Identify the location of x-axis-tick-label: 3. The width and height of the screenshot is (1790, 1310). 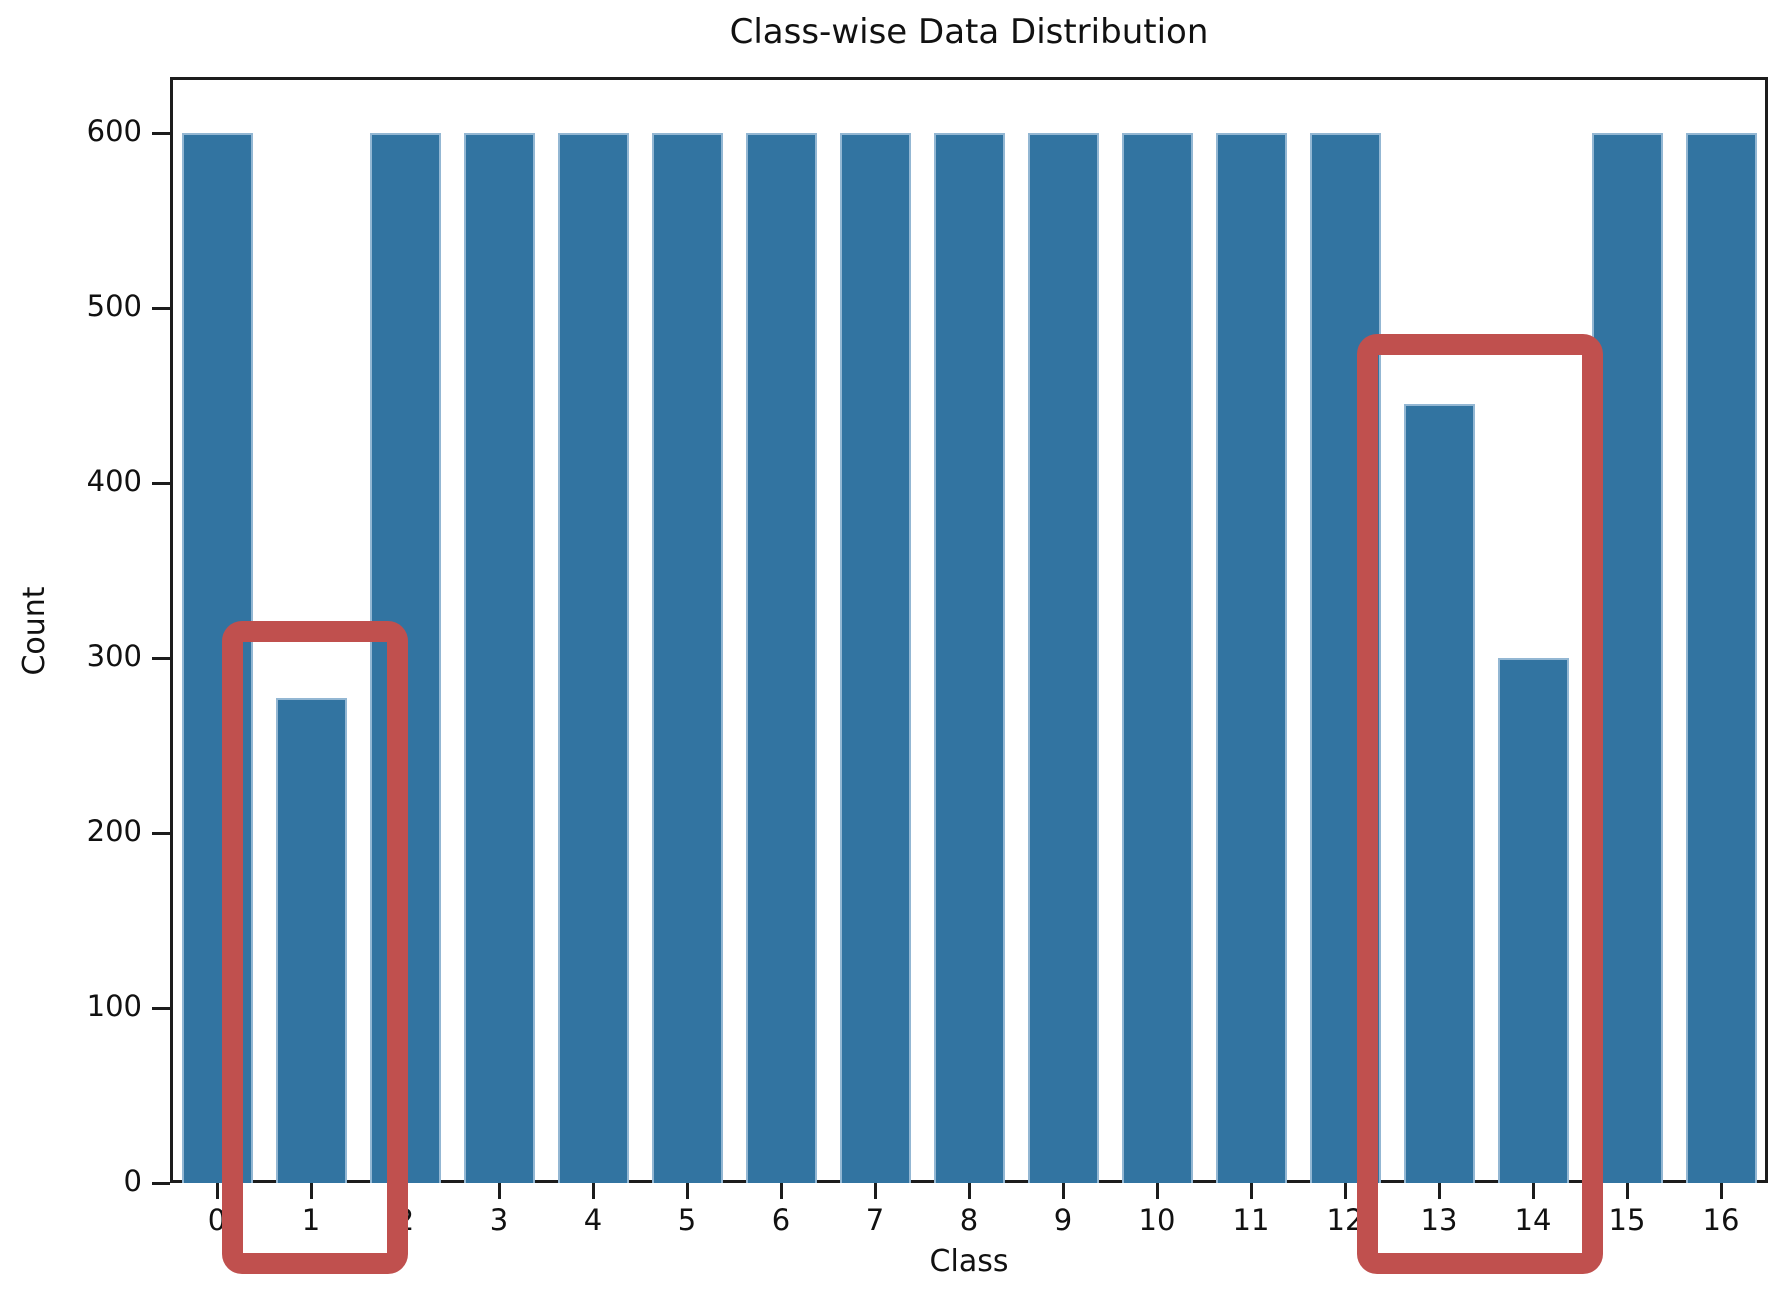
(499, 1220).